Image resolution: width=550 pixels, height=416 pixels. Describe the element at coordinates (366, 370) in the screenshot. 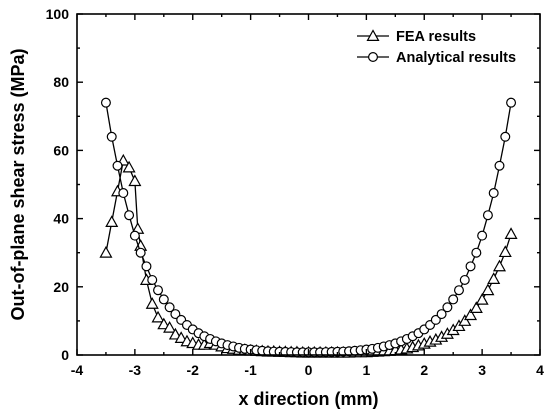

I see `x-tick-label: 1` at that location.